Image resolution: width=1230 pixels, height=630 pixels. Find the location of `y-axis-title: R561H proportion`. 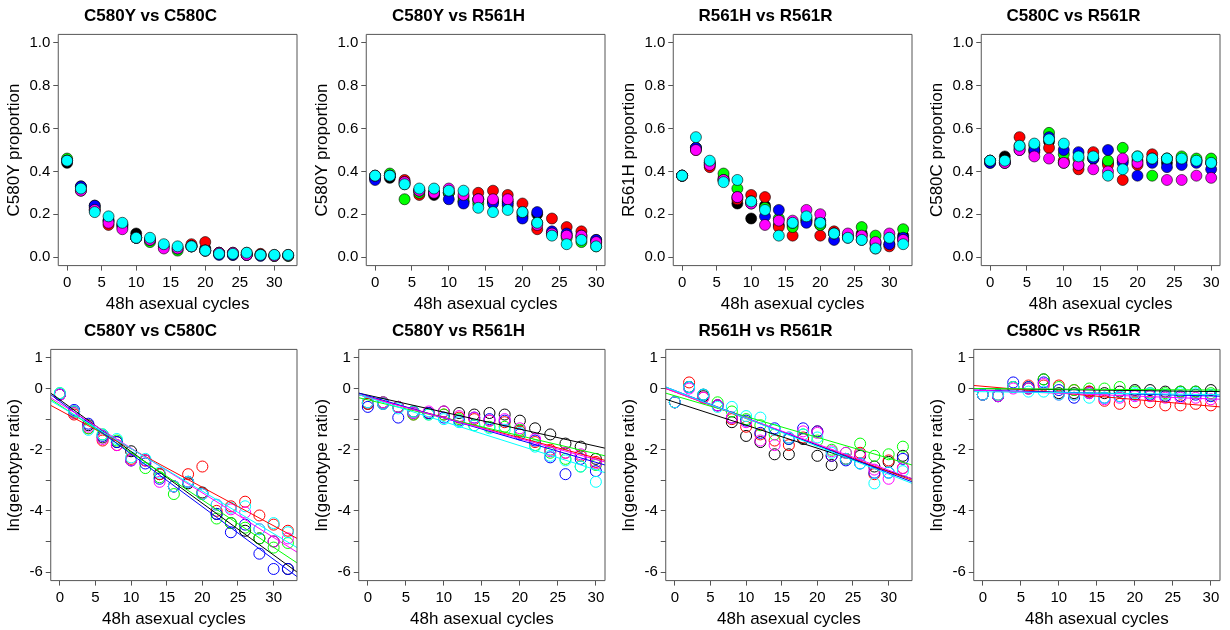

y-axis-title: R561H proportion is located at coordinates (628, 150).